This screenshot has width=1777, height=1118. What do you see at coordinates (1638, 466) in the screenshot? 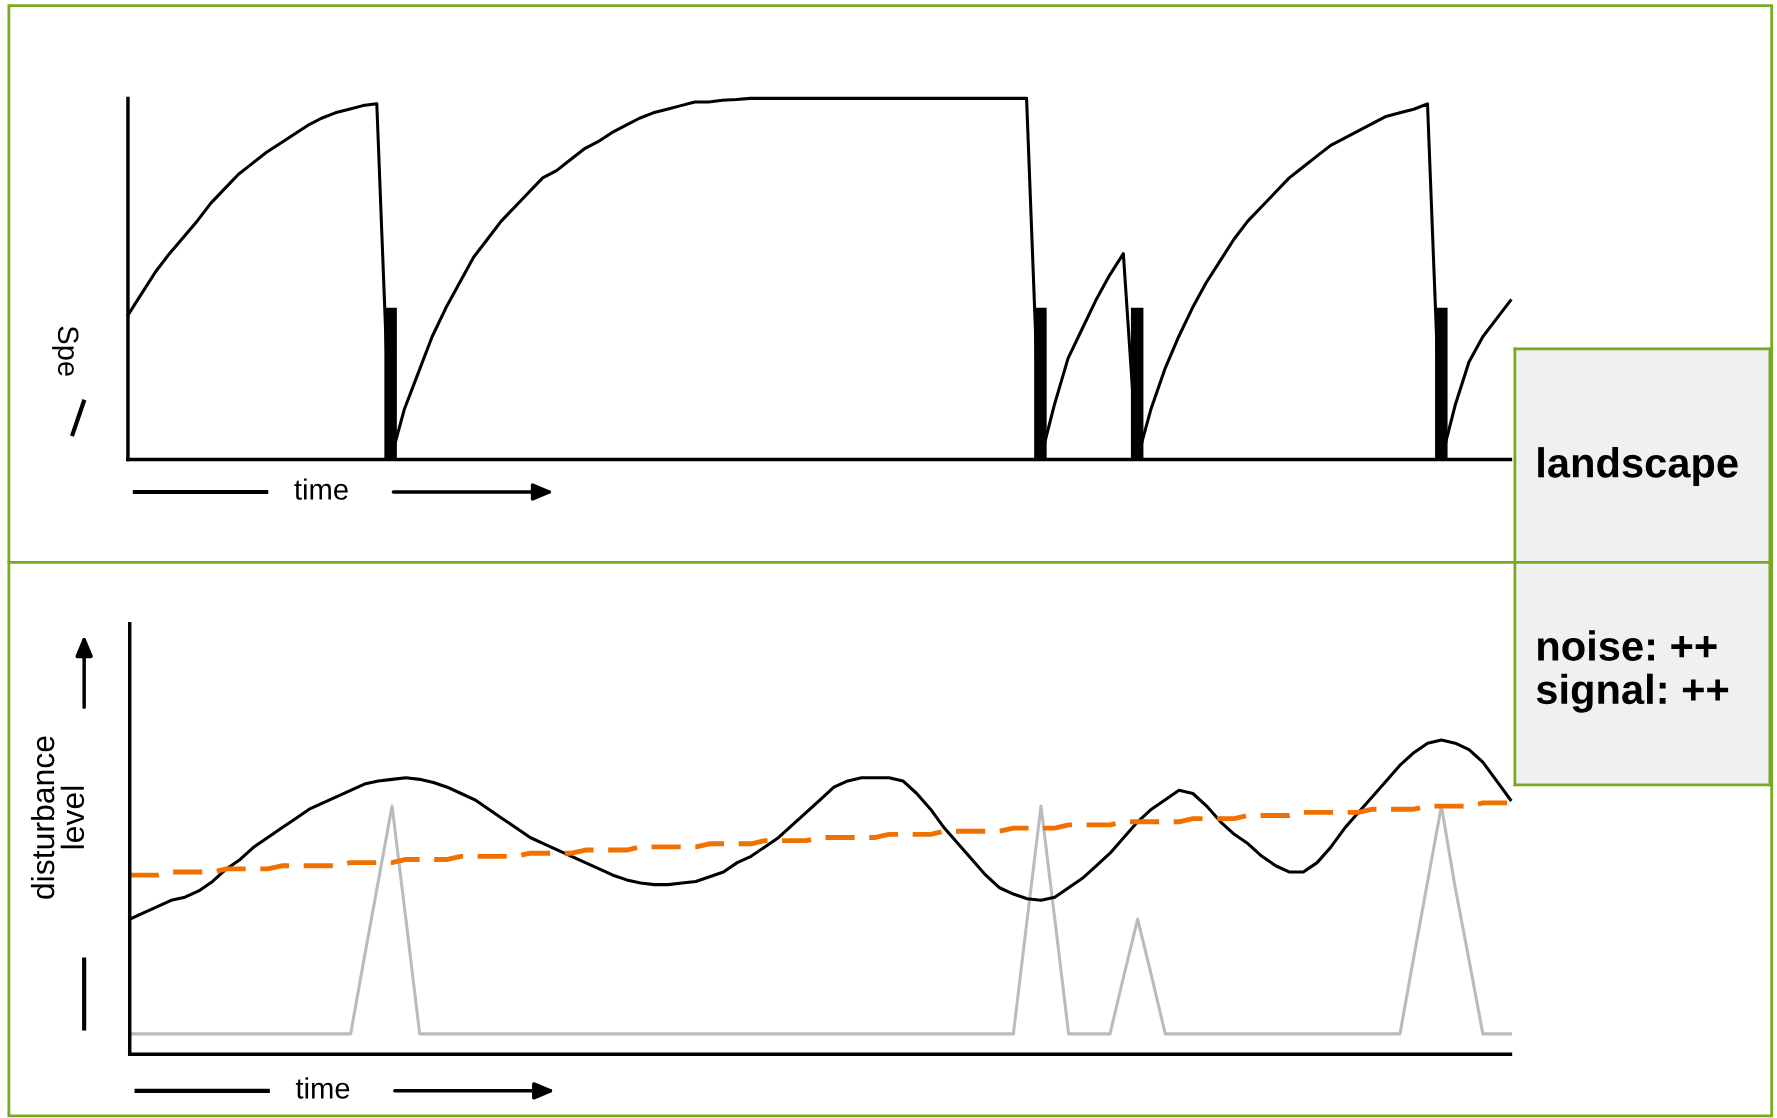
I see `text: landscape` at bounding box center [1638, 466].